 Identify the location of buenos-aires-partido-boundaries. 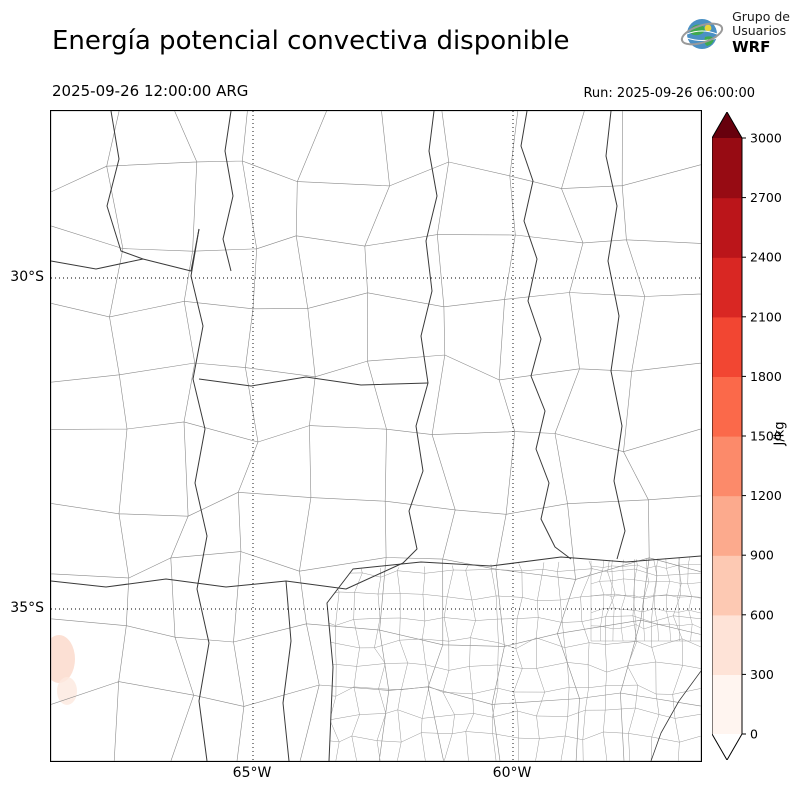
(514, 659).